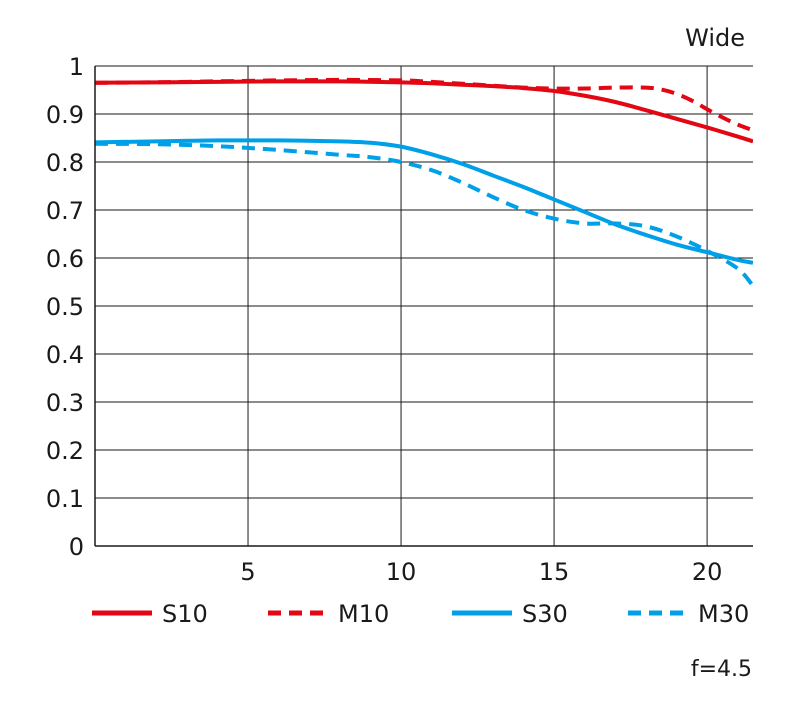 This screenshot has height=704, width=800. I want to click on legend-label-m10: M10, so click(363, 614).